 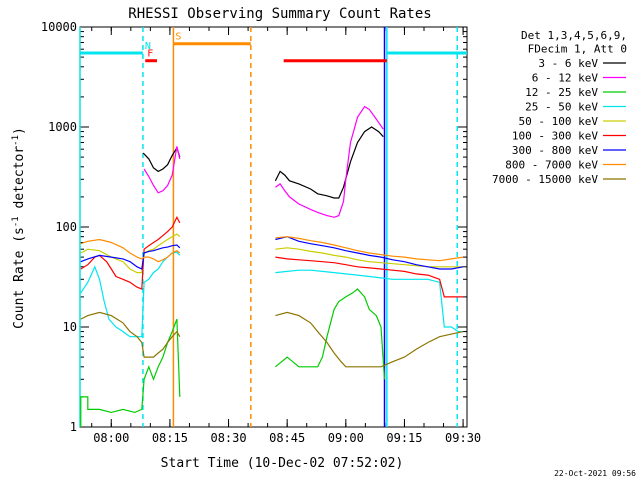 I want to click on chart-title: RHESSI Observing Summary Count Rates, so click(x=279, y=14).